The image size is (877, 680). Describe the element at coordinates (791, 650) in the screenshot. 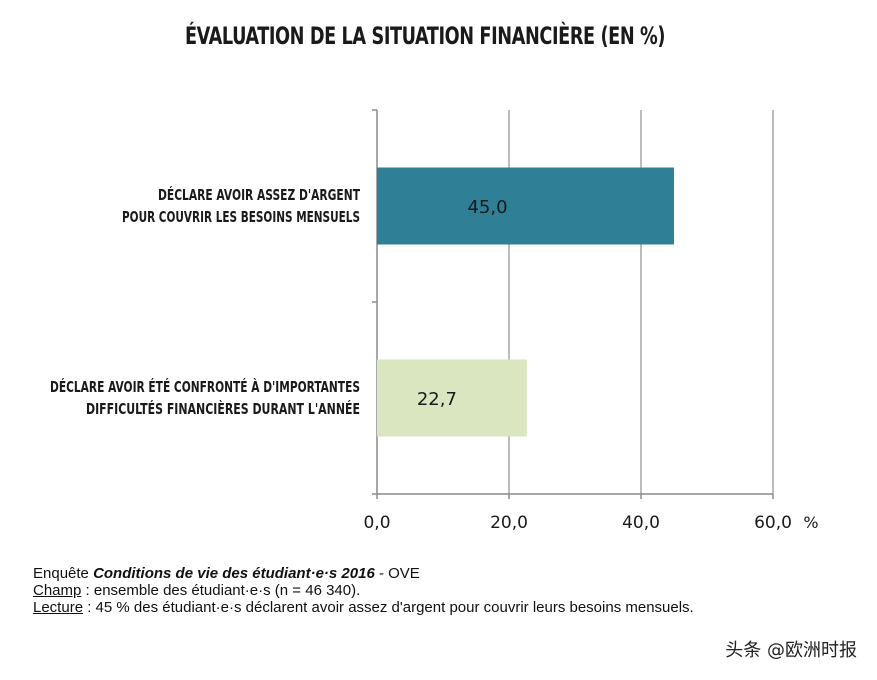

I see `watermark: 头条 @欧洲时报` at that location.